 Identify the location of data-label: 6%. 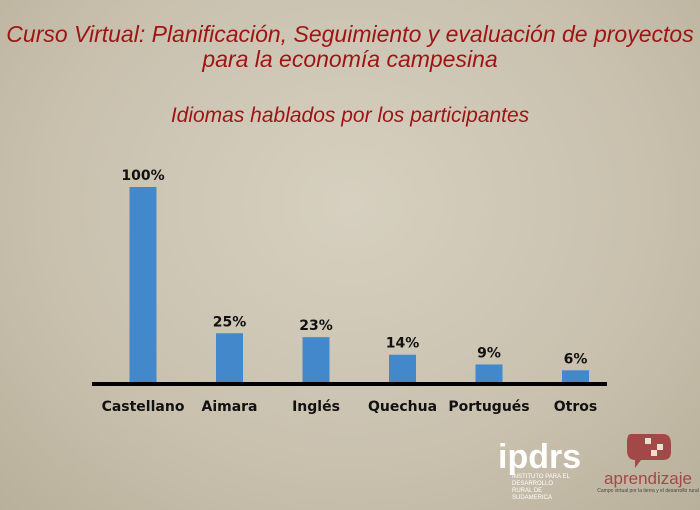
(576, 359).